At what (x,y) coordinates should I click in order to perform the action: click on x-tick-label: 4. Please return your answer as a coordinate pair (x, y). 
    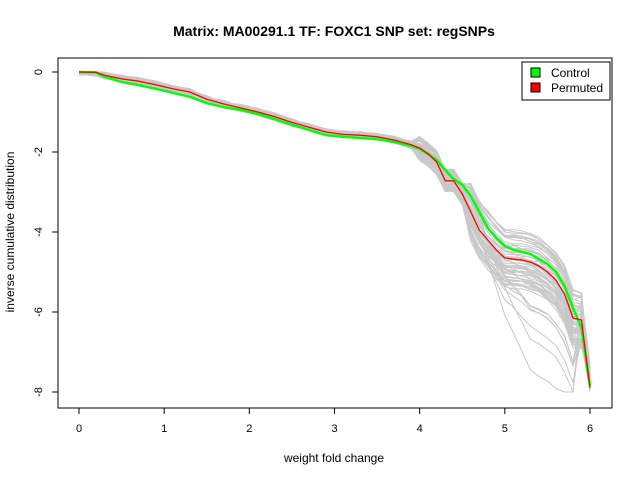
    Looking at the image, I should click on (420, 429).